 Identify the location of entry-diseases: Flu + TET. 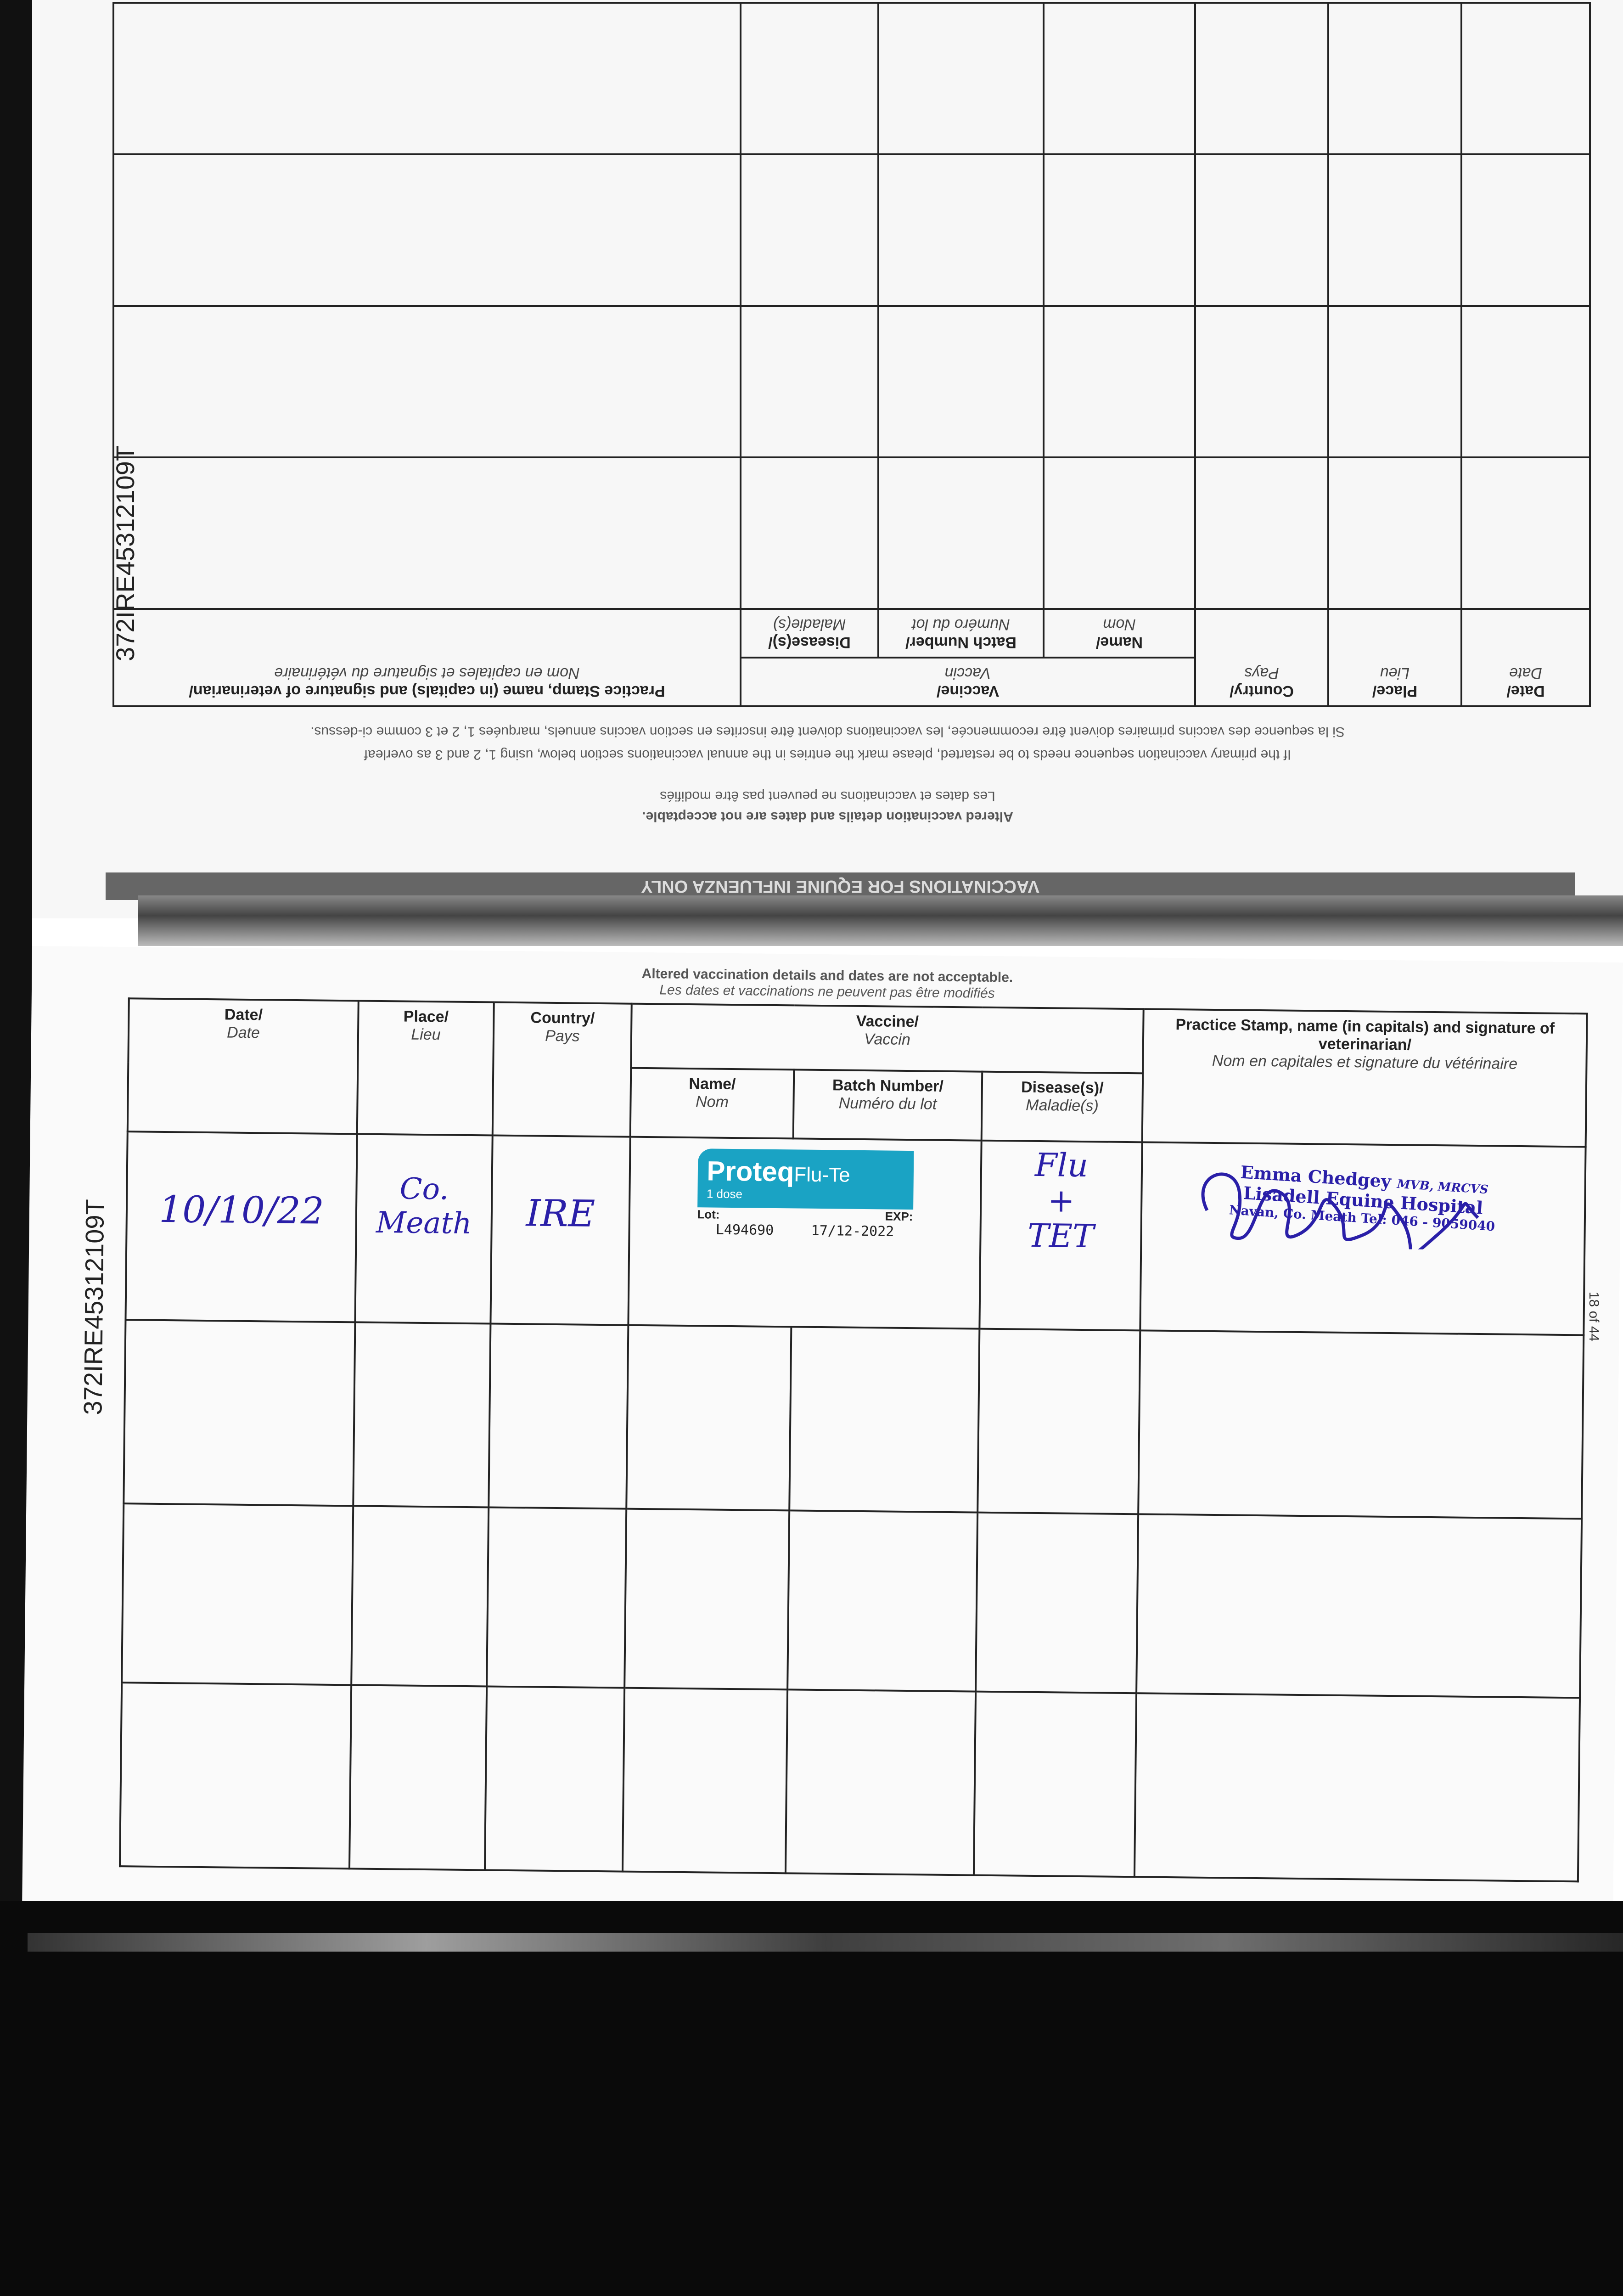
(1060, 1235).